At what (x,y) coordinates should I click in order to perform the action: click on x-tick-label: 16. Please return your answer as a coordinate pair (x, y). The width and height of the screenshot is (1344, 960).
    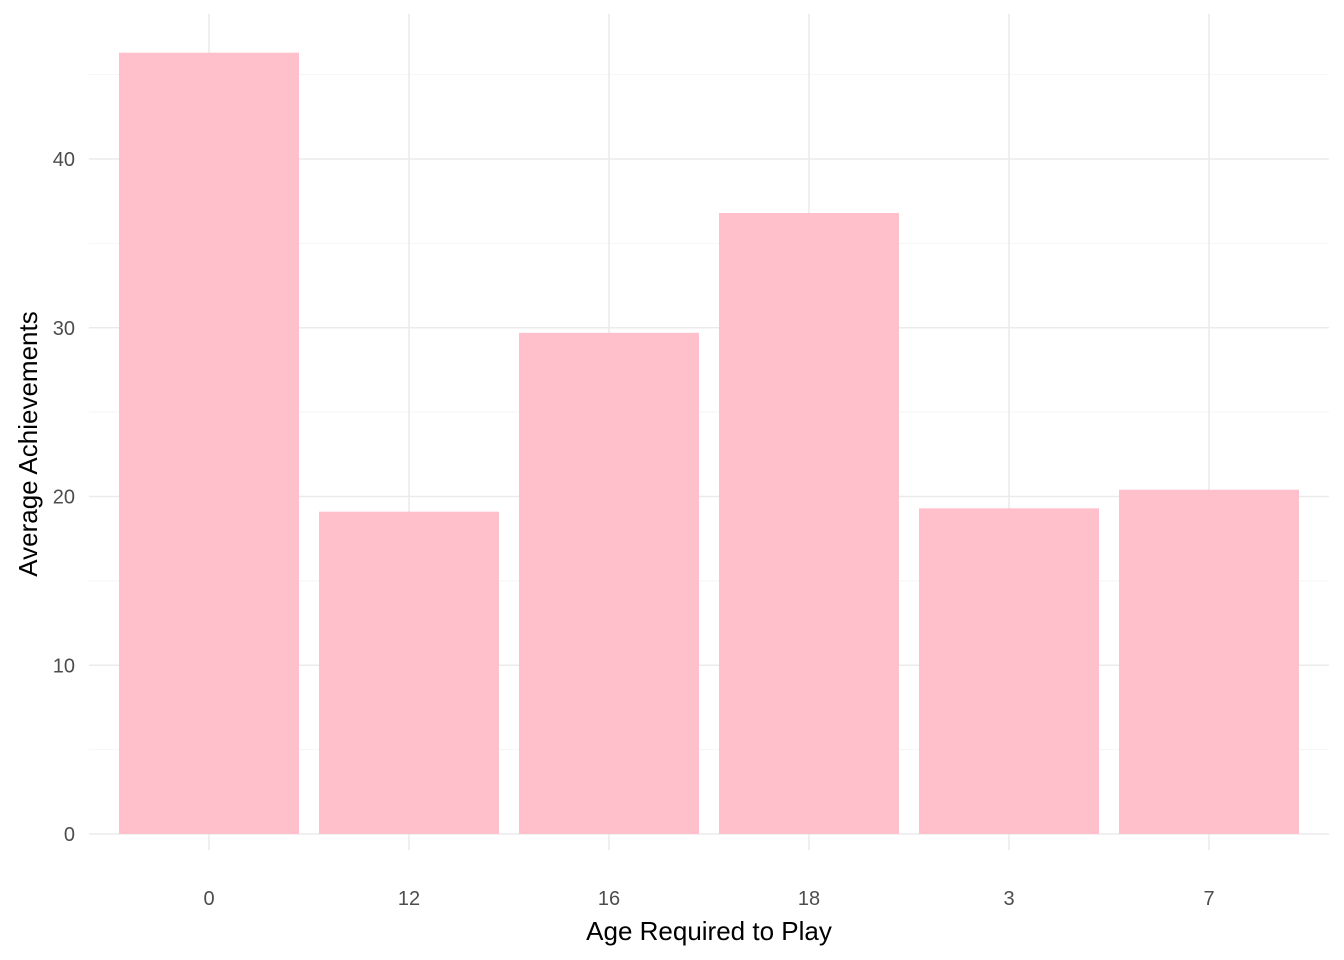
    Looking at the image, I should click on (609, 899).